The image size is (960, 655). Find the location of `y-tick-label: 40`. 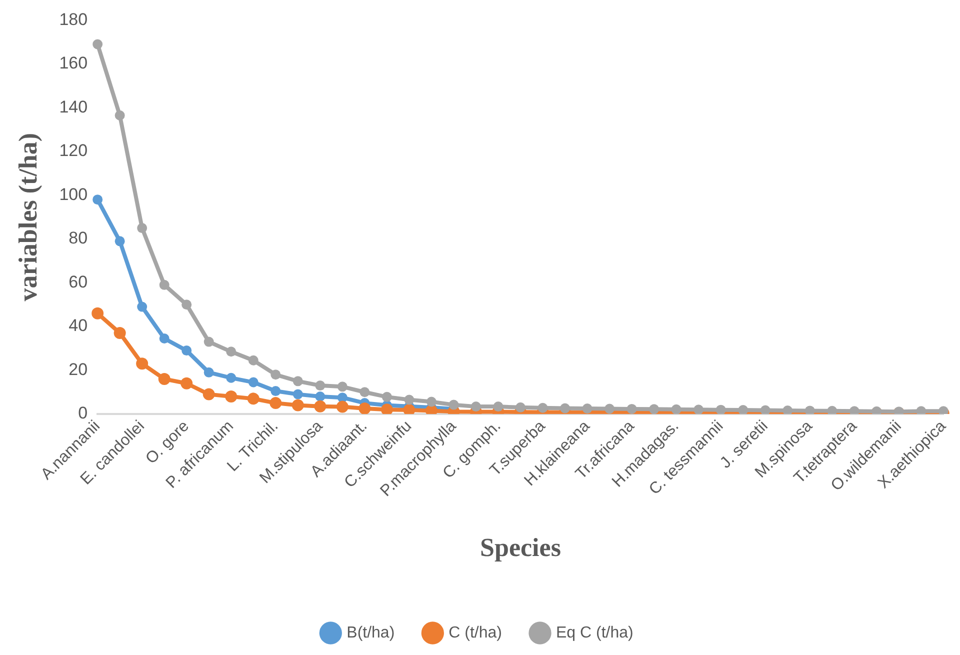

y-tick-label: 40 is located at coordinates (78, 326).